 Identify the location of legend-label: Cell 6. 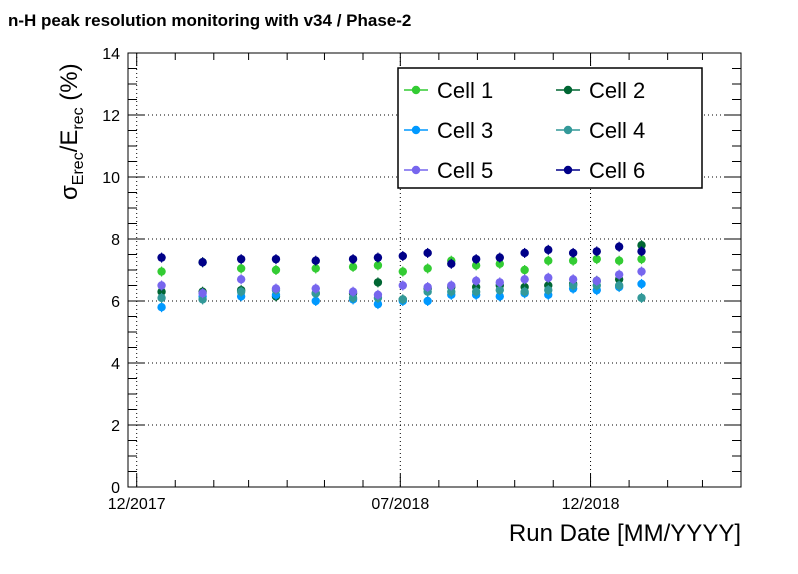
(617, 170).